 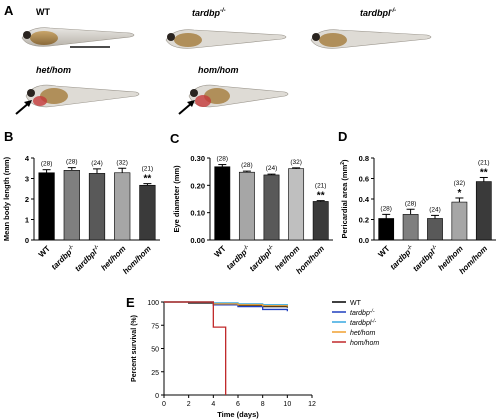 What do you see at coordinates (197, 158) in the screenshot?
I see `y-tick-label: 0.30` at bounding box center [197, 158].